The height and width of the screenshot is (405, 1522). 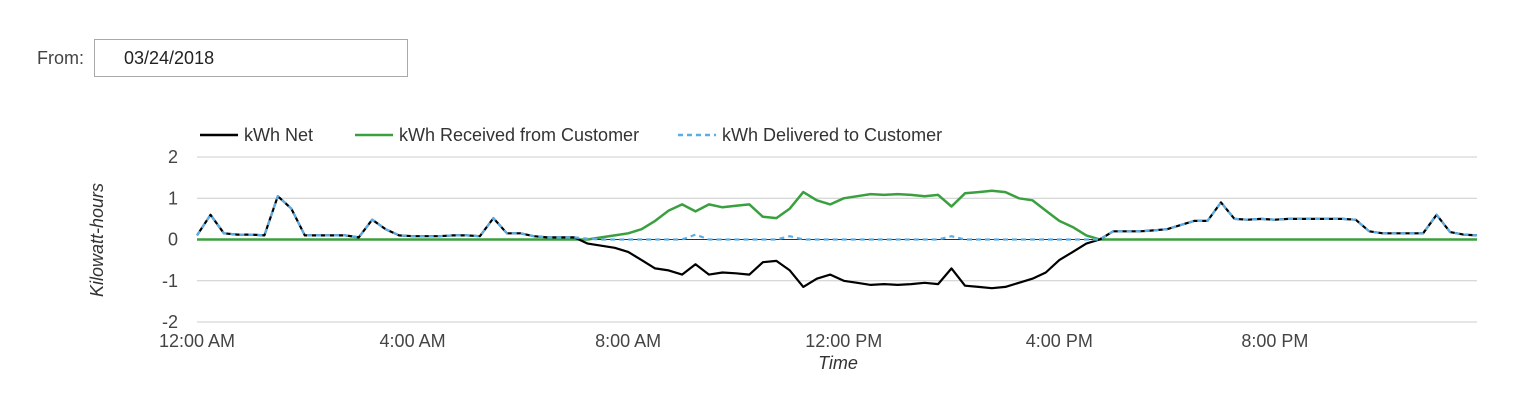 What do you see at coordinates (197, 341) in the screenshot?
I see `x-tick-label: 12:00 AM` at bounding box center [197, 341].